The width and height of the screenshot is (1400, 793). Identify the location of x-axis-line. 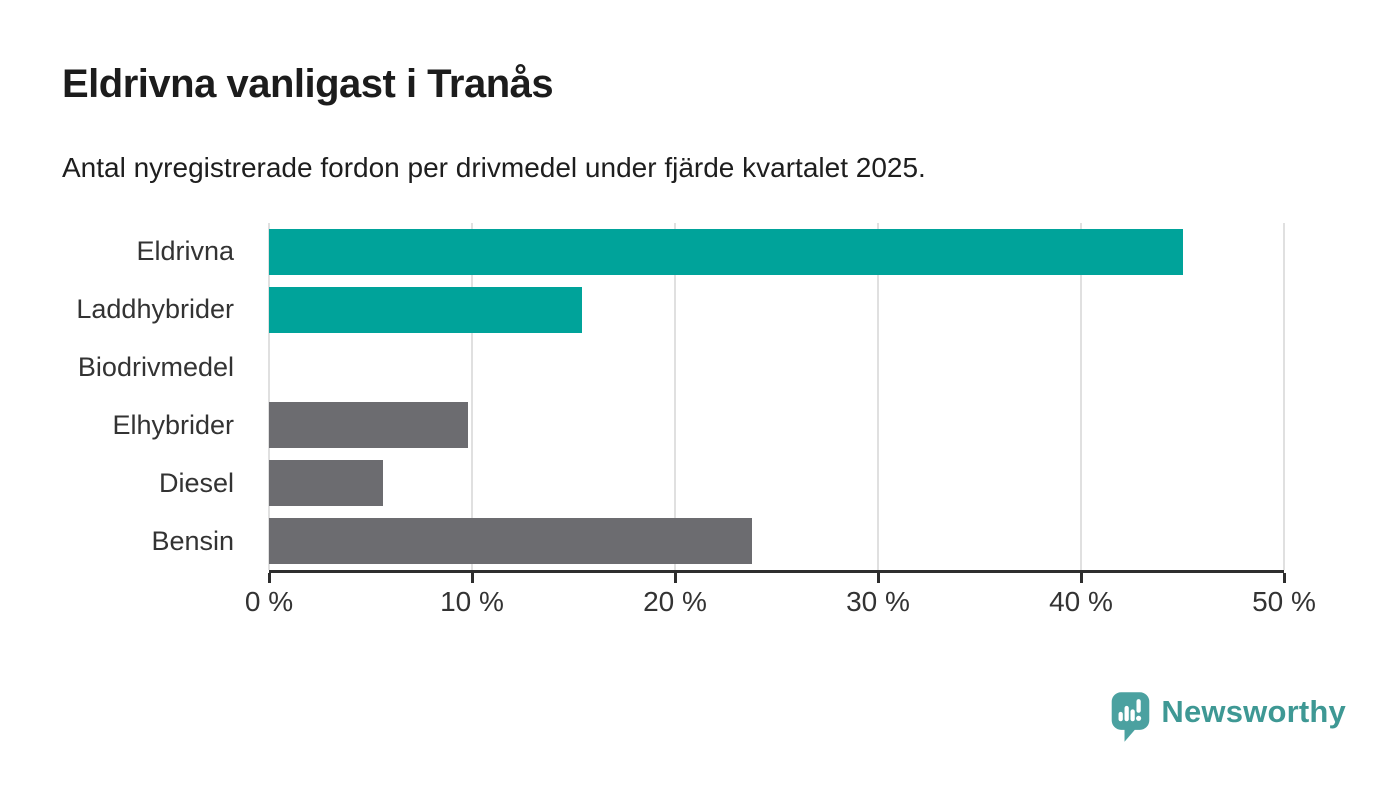
(776, 576).